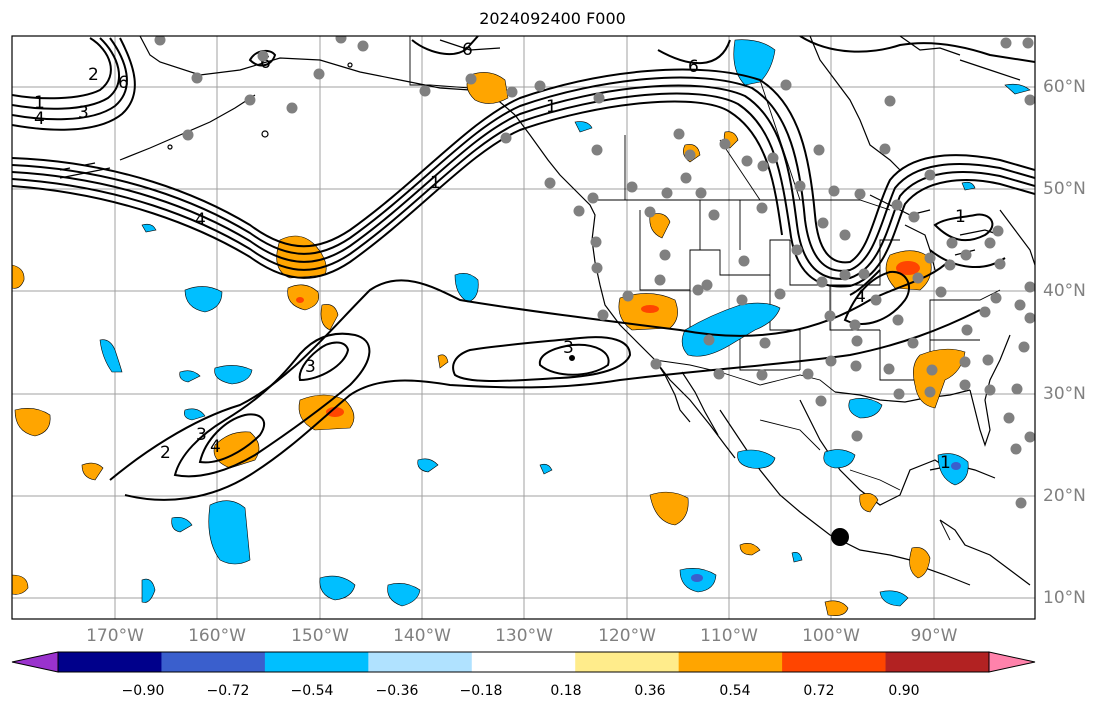 The width and height of the screenshot is (1105, 712). Describe the element at coordinates (650, 691) in the screenshot. I see `colorbar-tick-label: 0.36` at that location.